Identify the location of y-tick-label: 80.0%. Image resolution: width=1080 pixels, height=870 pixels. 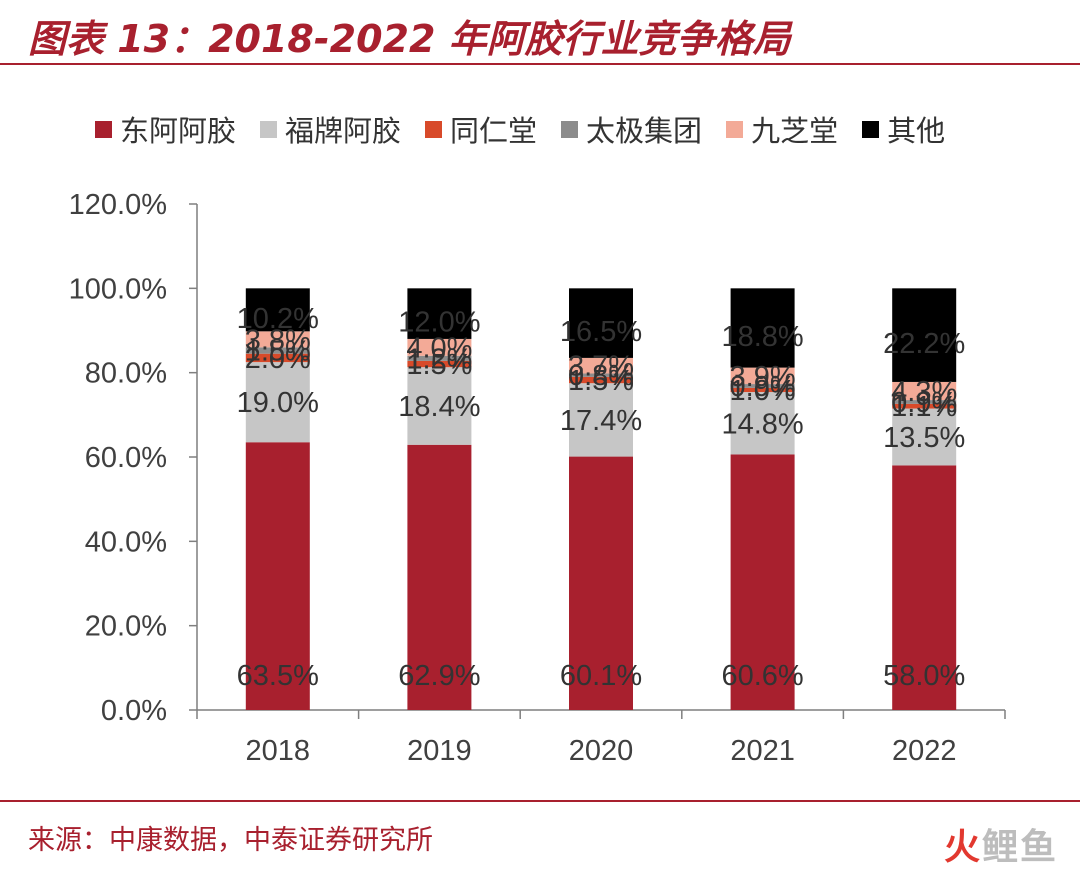
(126, 374).